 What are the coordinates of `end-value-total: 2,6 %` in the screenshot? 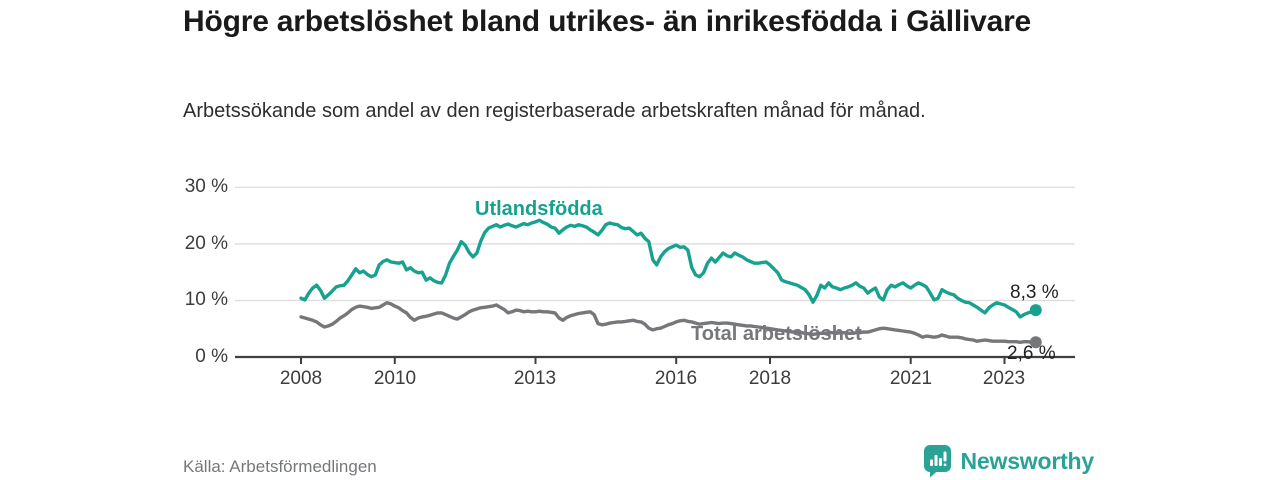 It's located at (1031, 353).